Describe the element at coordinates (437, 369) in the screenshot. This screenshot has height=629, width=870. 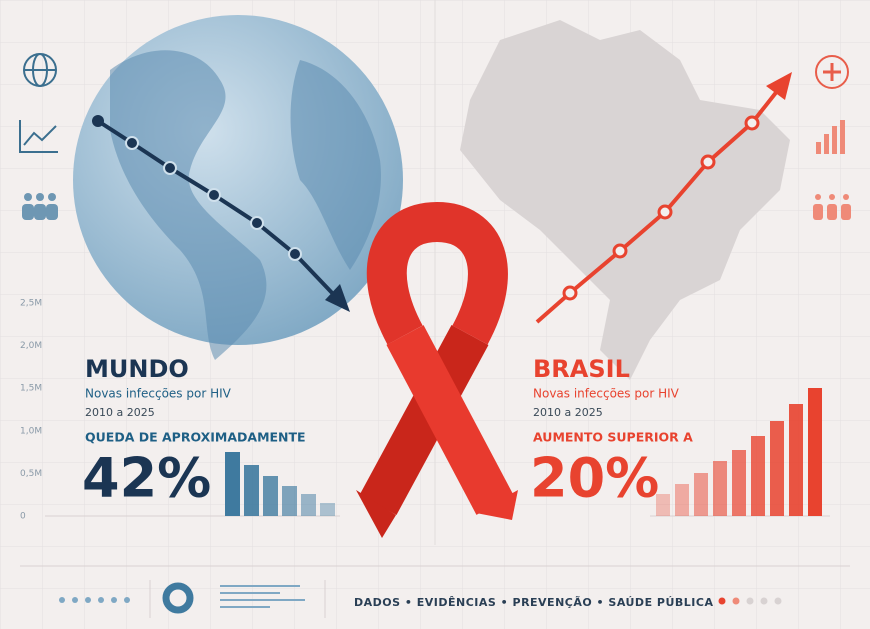
I see `ribbon` at that location.